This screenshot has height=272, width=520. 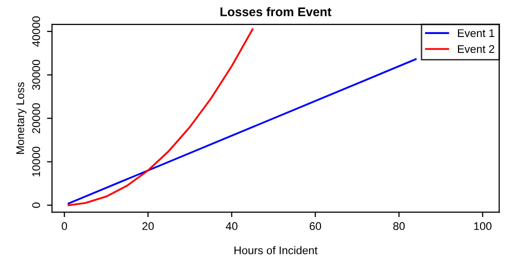 I want to click on x-axis-title: Hours of Incident, so click(x=276, y=250).